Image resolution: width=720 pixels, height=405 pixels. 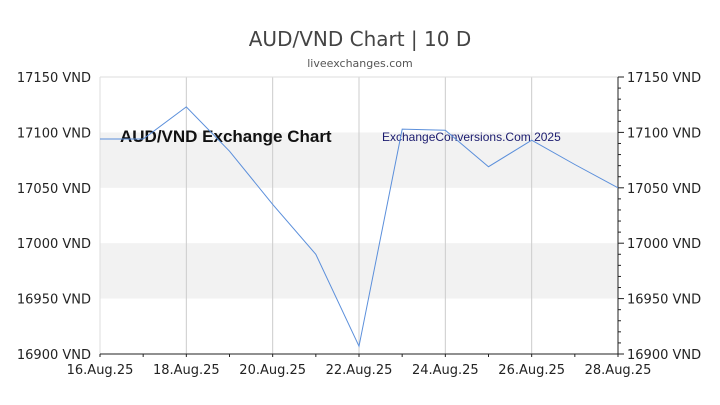 I want to click on x-tick-label: 28.Aug.25, so click(x=618, y=370).